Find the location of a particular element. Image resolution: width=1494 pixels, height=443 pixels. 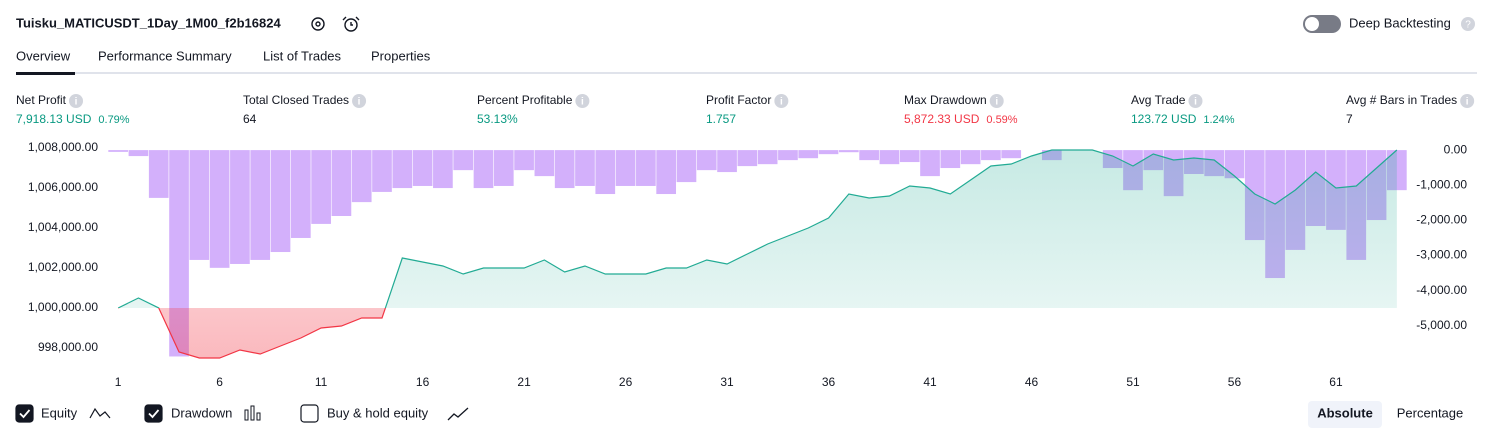

deep-backtesting-label: Deep Backtesting is located at coordinates (1400, 22).